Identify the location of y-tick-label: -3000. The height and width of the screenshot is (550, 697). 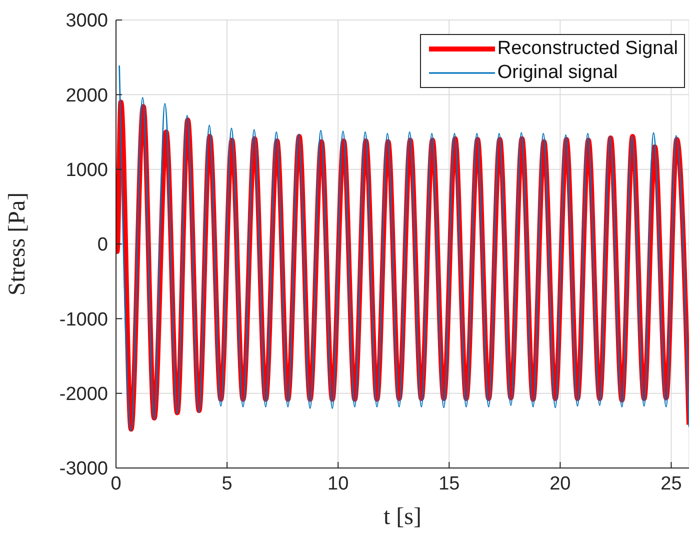
(83, 469).